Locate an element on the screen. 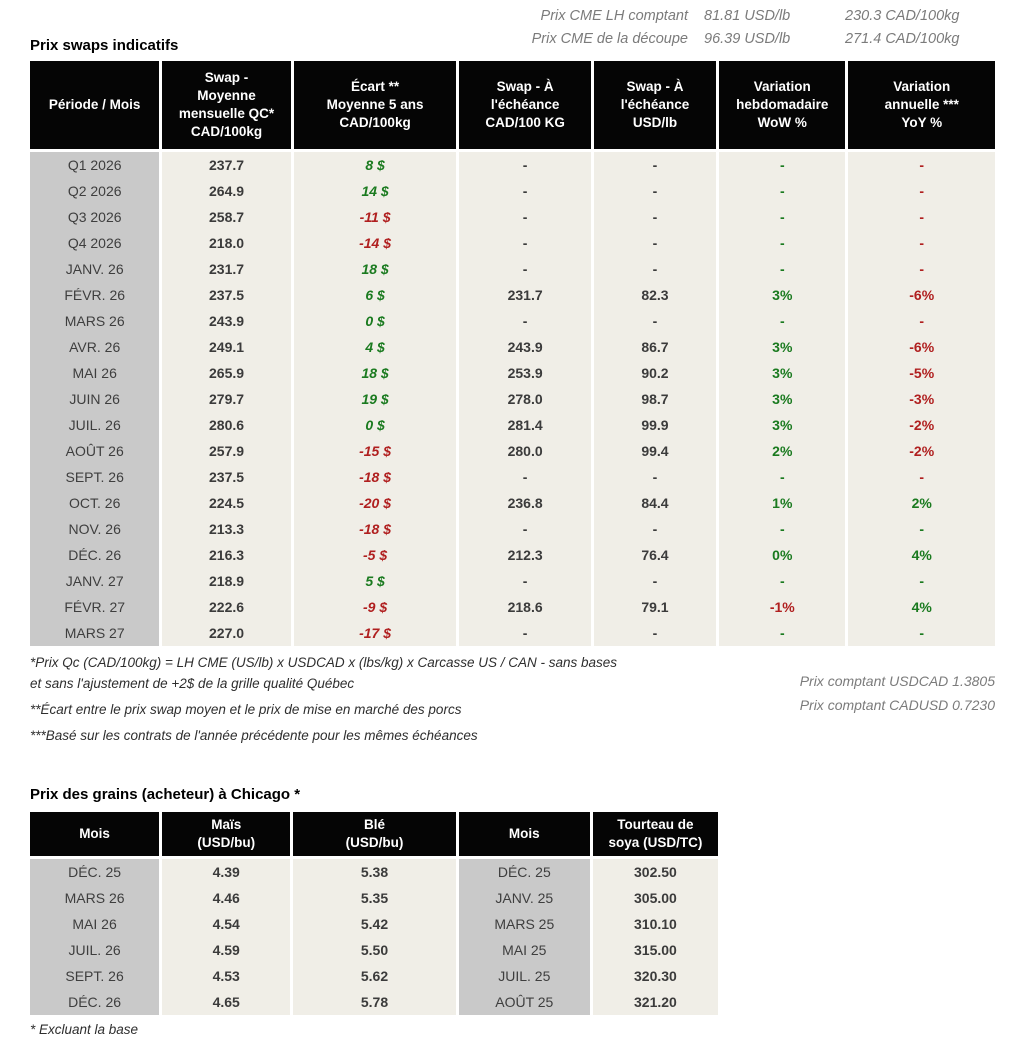  period-cell: OCT. 26 is located at coordinates (96, 503).